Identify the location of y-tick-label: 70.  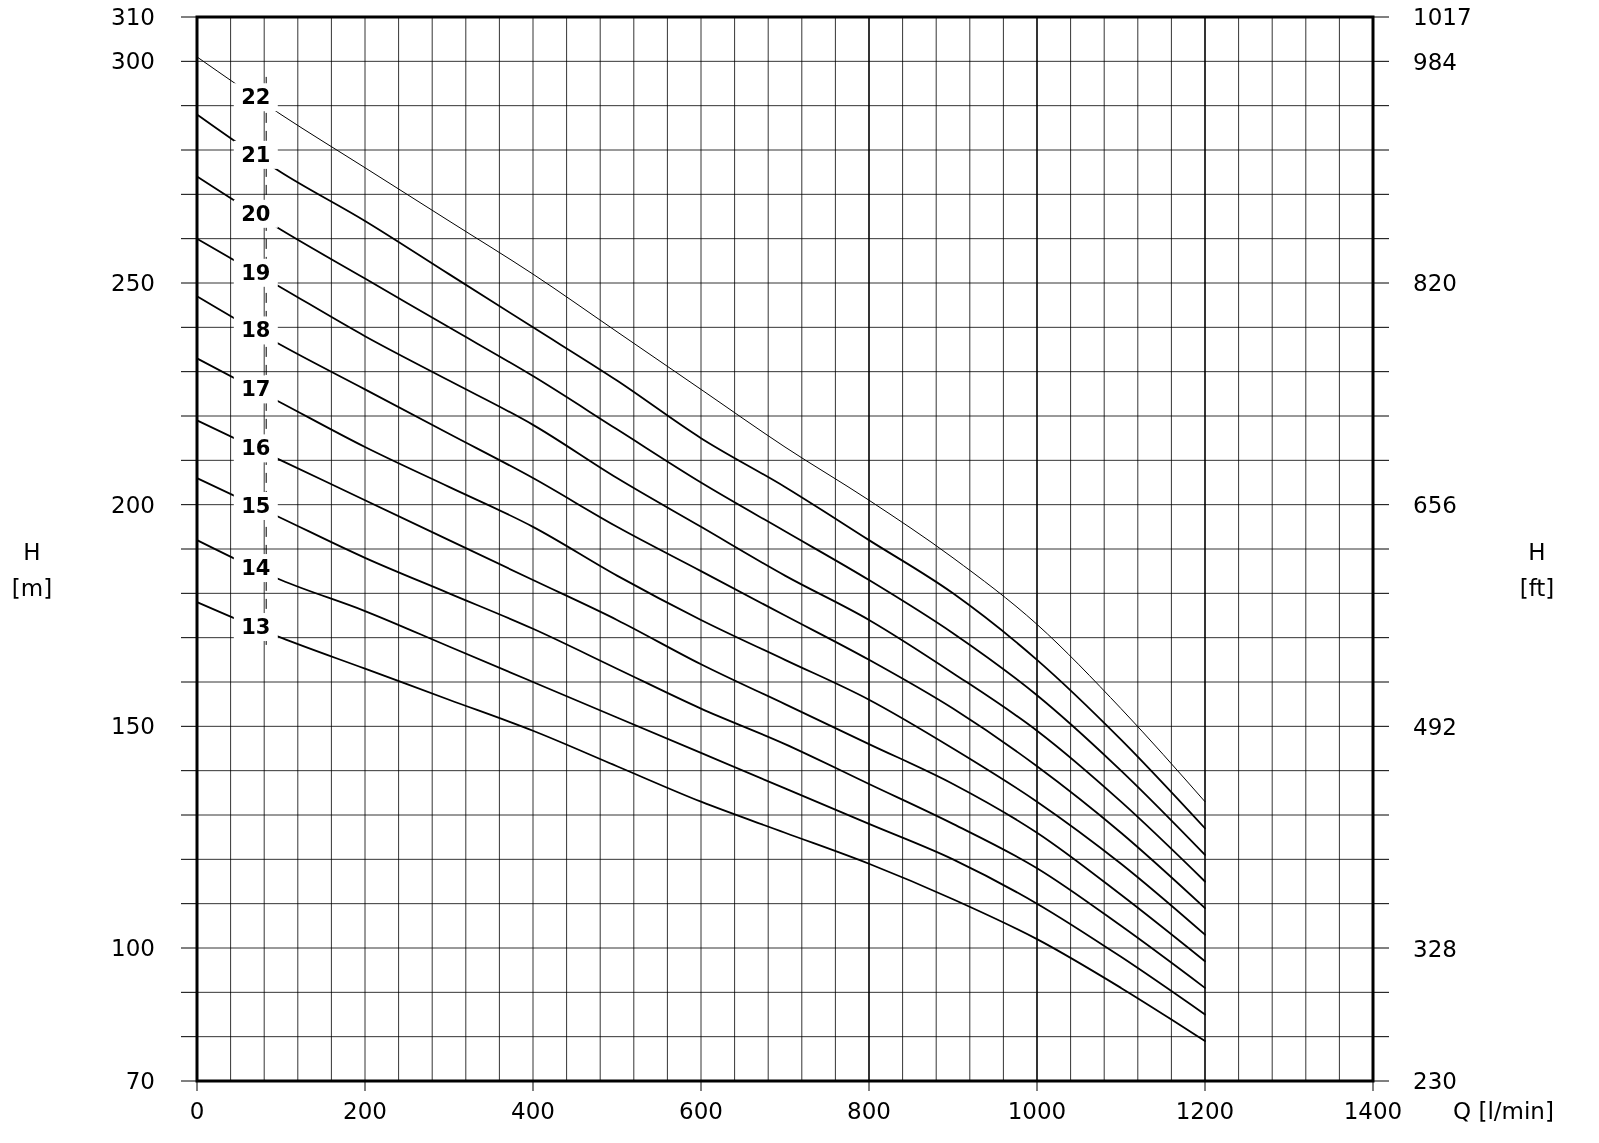
(140, 1081).